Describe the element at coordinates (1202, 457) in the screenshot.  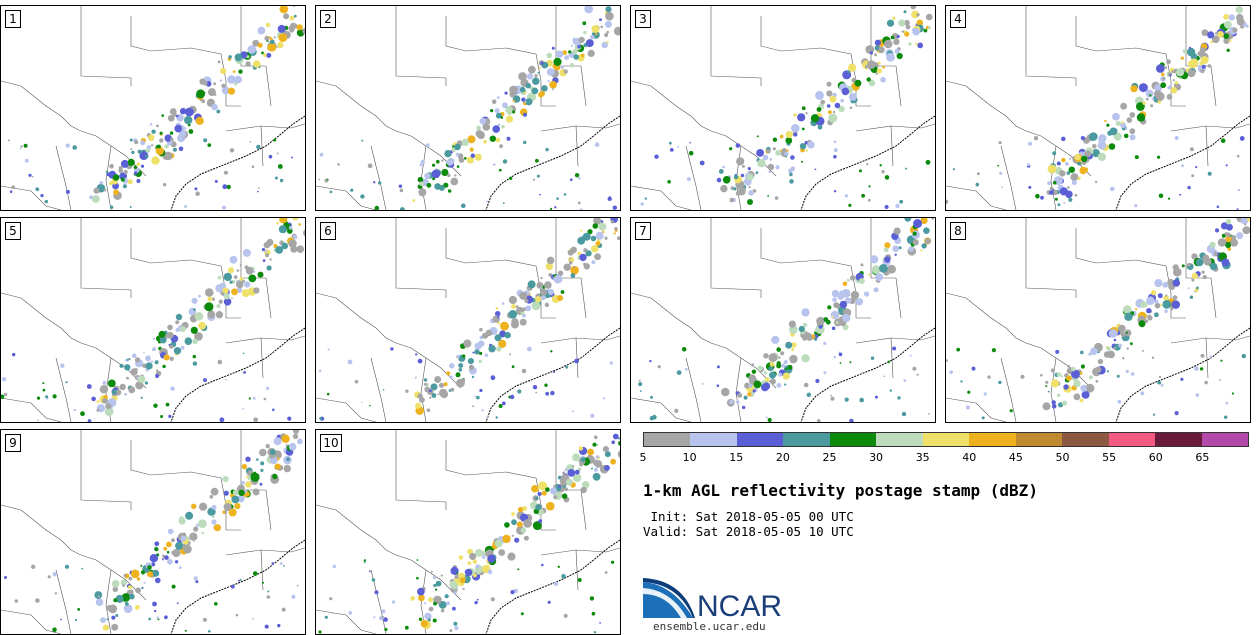
I see `colorbar-tick-label: 65` at that location.